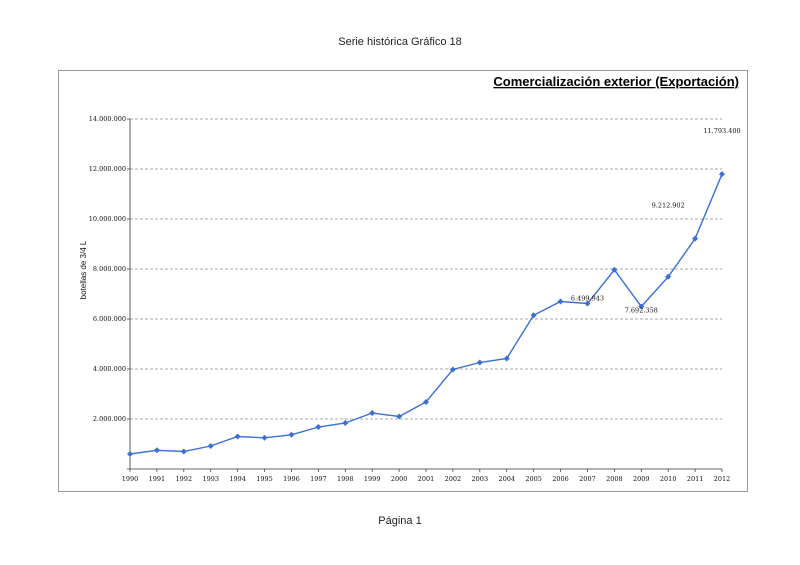 The height and width of the screenshot is (565, 800). Describe the element at coordinates (400, 521) in the screenshot. I see `page-footer: Página 1` at that location.